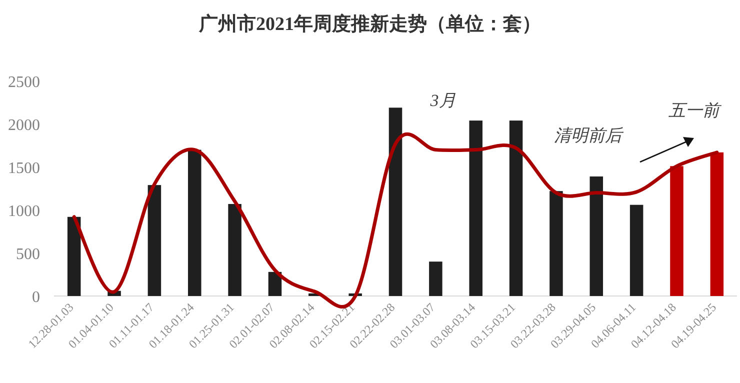 This screenshot has height=383, width=740. I want to click on y-tick-label: 1500, so click(24, 168).